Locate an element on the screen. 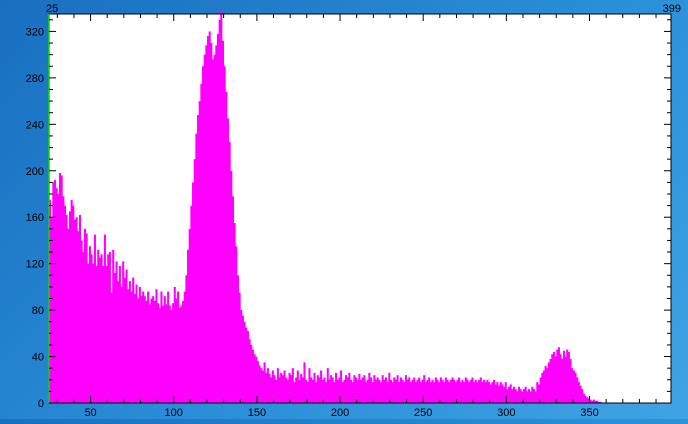  y-tick-label: 200 is located at coordinates (35, 172).